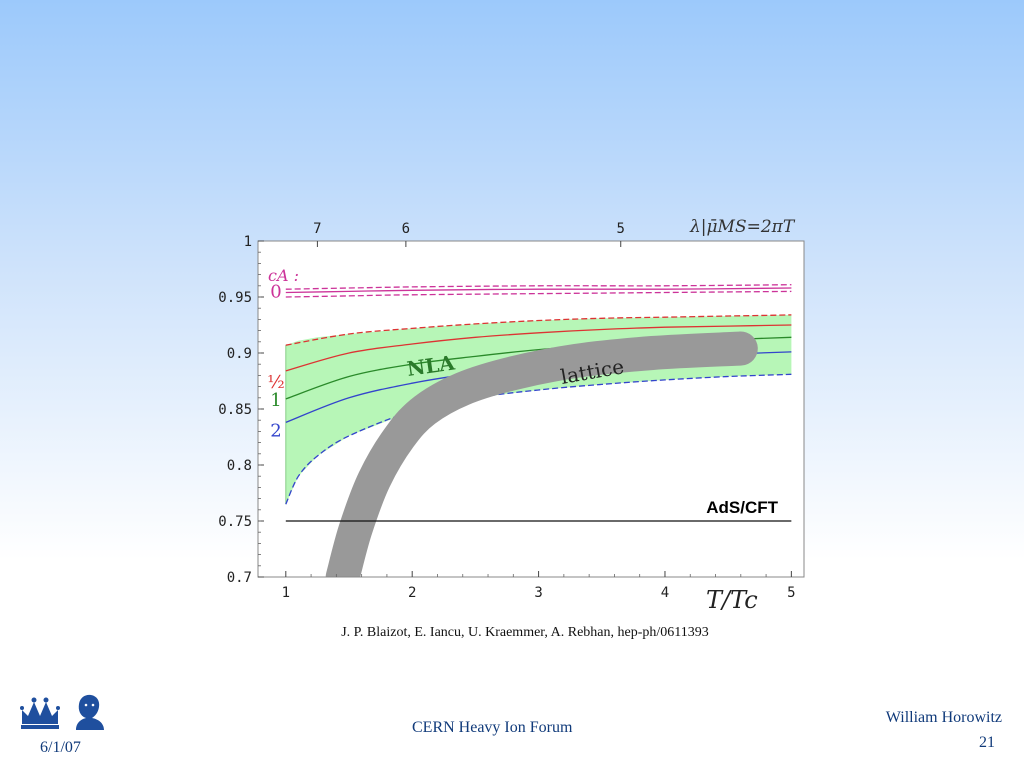 This screenshot has height=768, width=1024. Describe the element at coordinates (538, 593) in the screenshot. I see `x-tick-label: 3` at that location.